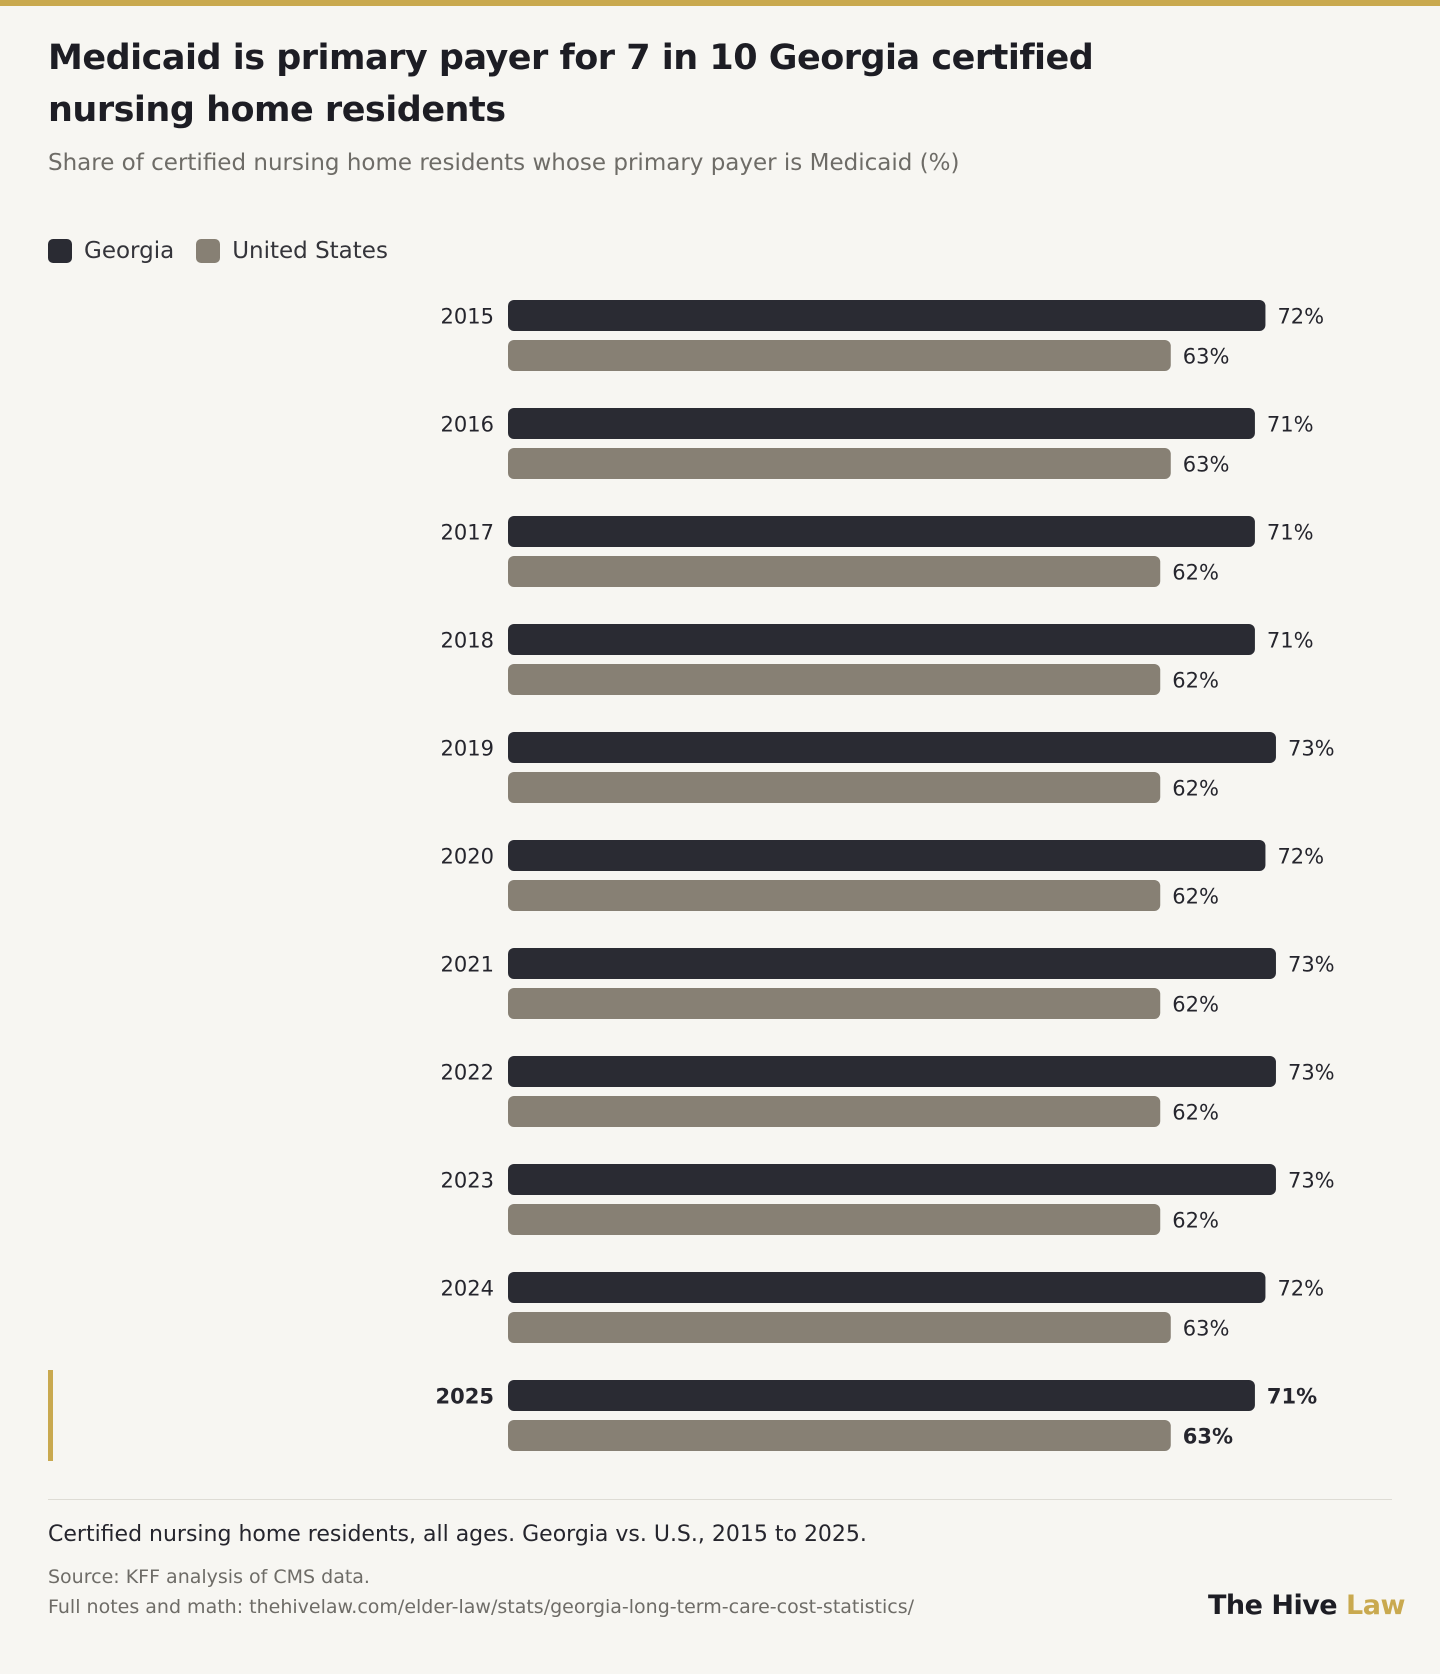 This screenshot has width=1440, height=1674. I want to click on legend-item-united-states: United States, so click(292, 251).